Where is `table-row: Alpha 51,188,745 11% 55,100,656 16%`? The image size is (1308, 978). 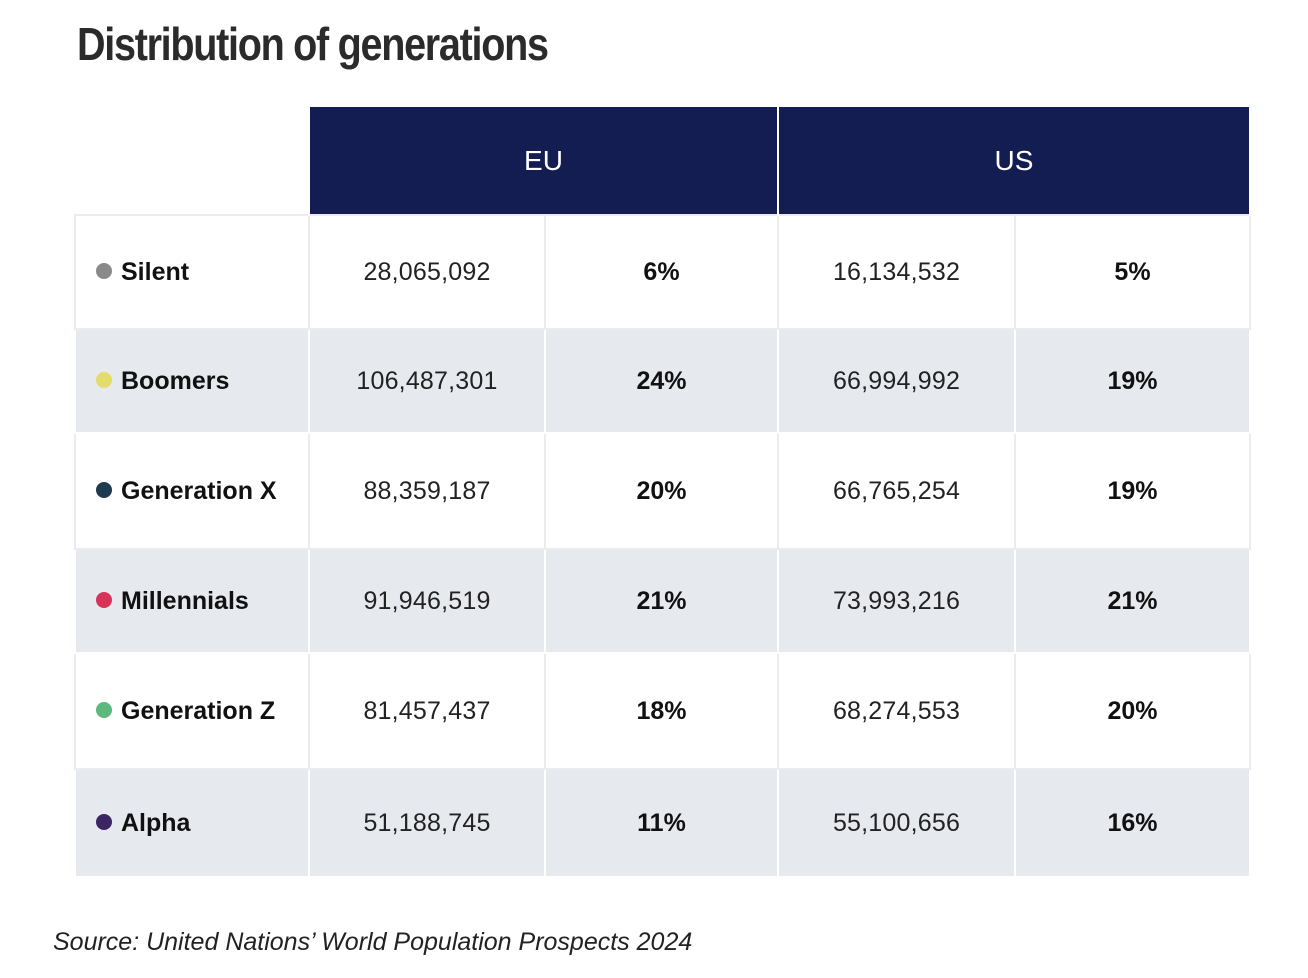 table-row: Alpha 51,188,745 11% 55,100,656 16% is located at coordinates (662, 823).